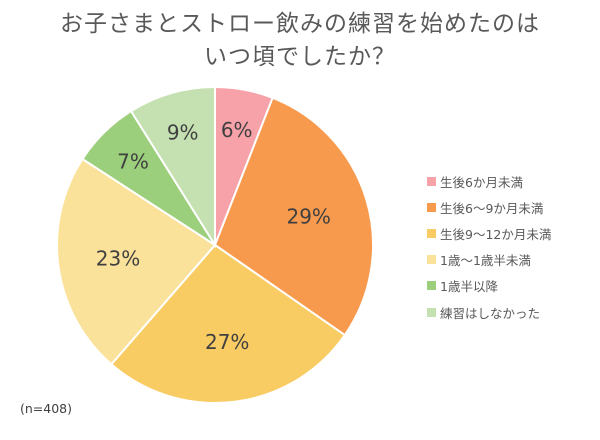 The image size is (600, 440). I want to click on legend-item-6: 練習はしなかった, so click(489, 312).